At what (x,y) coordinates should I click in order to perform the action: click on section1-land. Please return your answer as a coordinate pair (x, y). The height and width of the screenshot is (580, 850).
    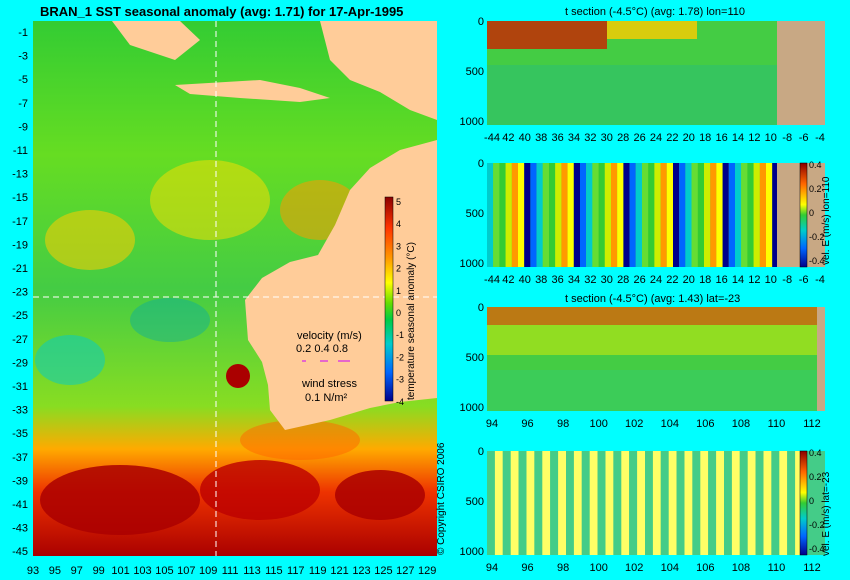
    Looking at the image, I should click on (801, 73).